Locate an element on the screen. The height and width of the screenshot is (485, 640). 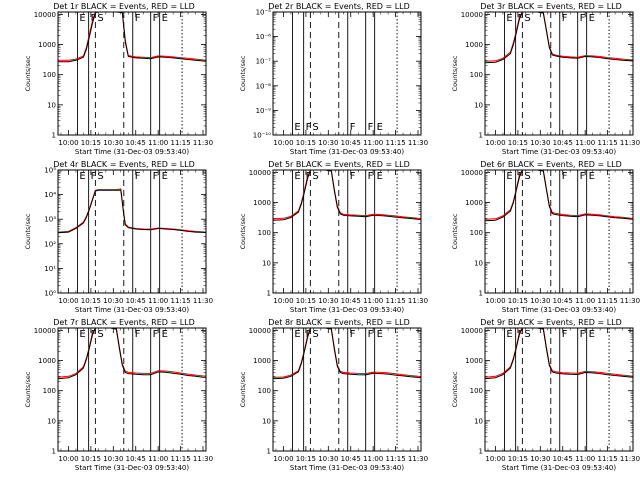
panel-title: Det 3r BLACK = Events, RED = LLD is located at coordinates (551, 6).